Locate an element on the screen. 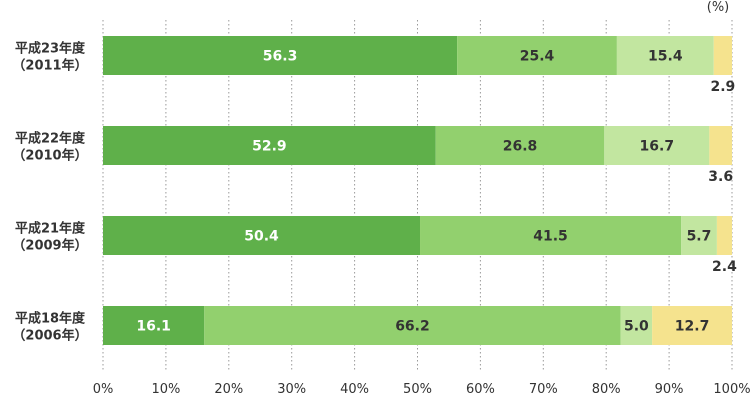 The image size is (750, 400). data-label: 5.0 is located at coordinates (636, 327).